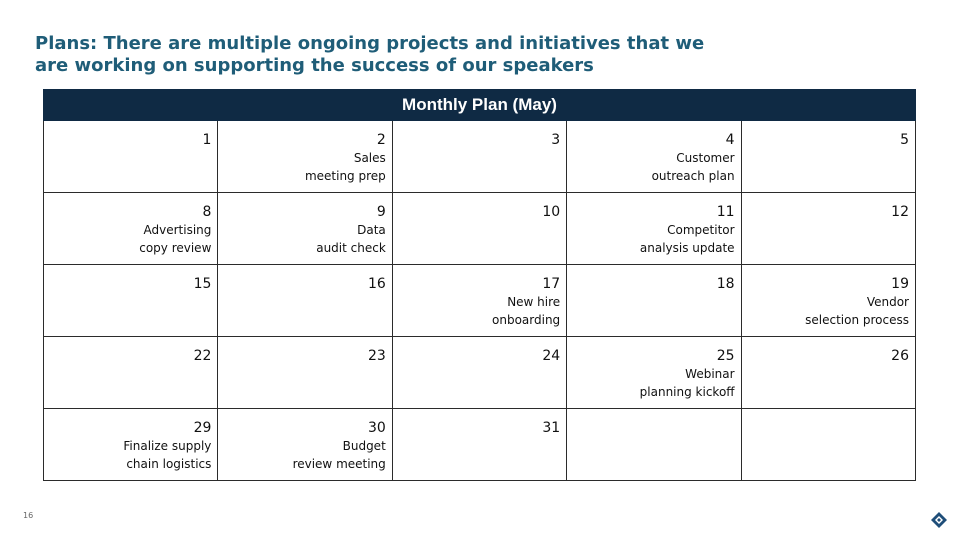  I want to click on calendar-day-cell: 30 Budget review meeting, so click(305, 444).